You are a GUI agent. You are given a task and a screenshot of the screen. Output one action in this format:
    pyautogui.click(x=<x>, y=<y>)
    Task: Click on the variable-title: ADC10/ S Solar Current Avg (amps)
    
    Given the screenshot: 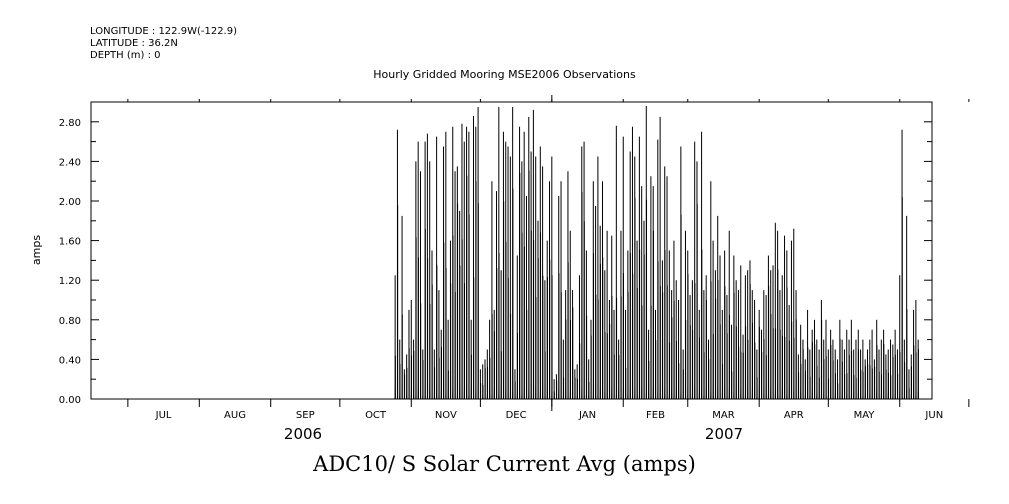 What is the action you would take?
    pyautogui.click(x=504, y=464)
    